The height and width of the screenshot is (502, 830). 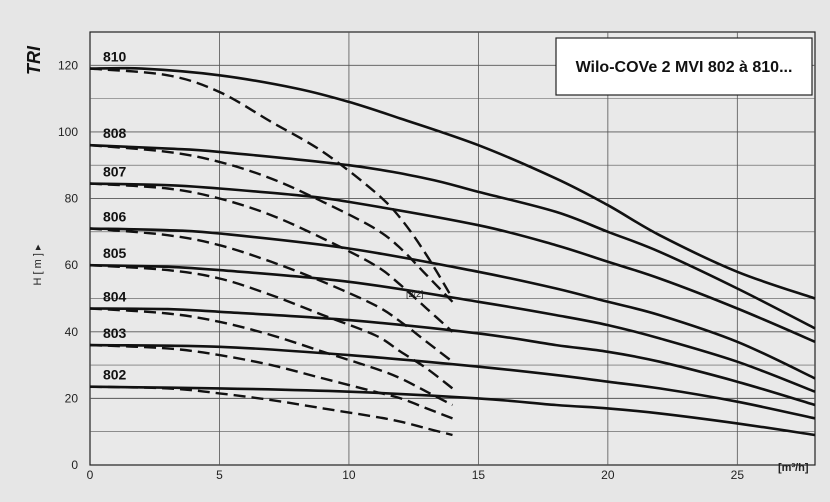 What do you see at coordinates (115, 133) in the screenshot?
I see `curve-label-808: 808` at bounding box center [115, 133].